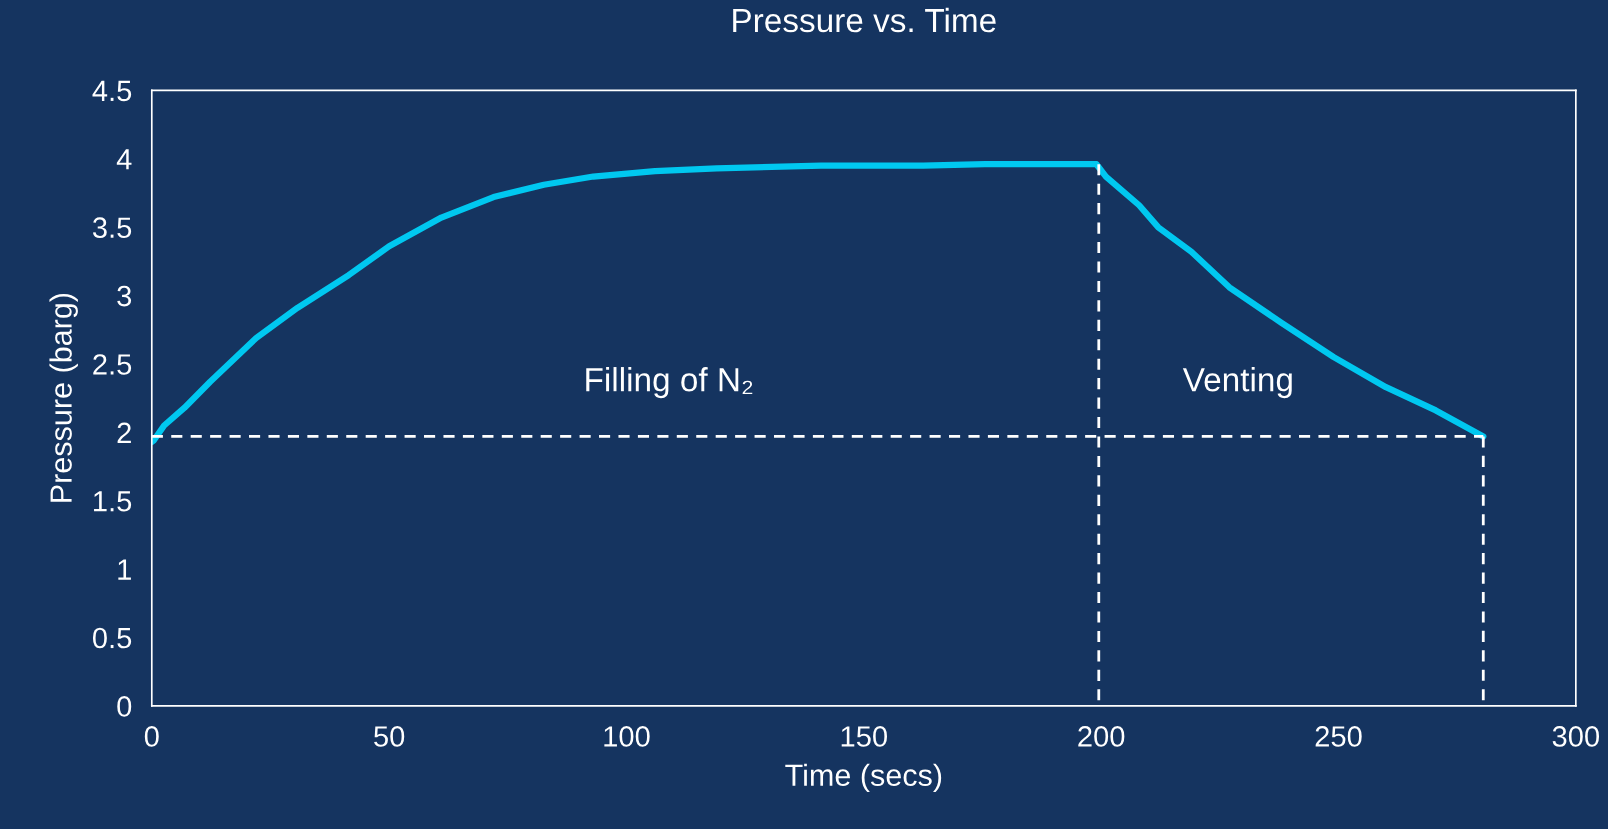 This screenshot has width=1608, height=829. I want to click on x-tick-label: 50, so click(389, 736).